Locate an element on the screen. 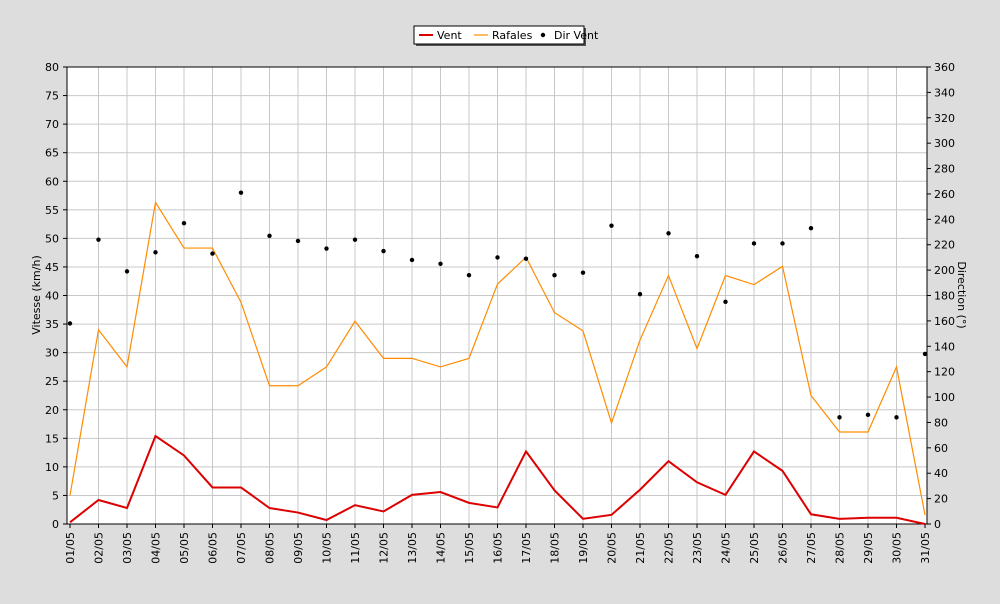 This screenshot has width=1000, height=604. y-tick-label: 50 is located at coordinates (52, 238).